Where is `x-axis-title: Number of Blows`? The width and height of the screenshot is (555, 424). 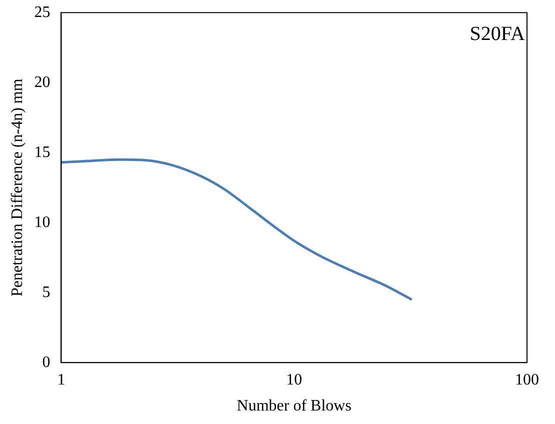 x-axis-title: Number of Blows is located at coordinates (294, 406).